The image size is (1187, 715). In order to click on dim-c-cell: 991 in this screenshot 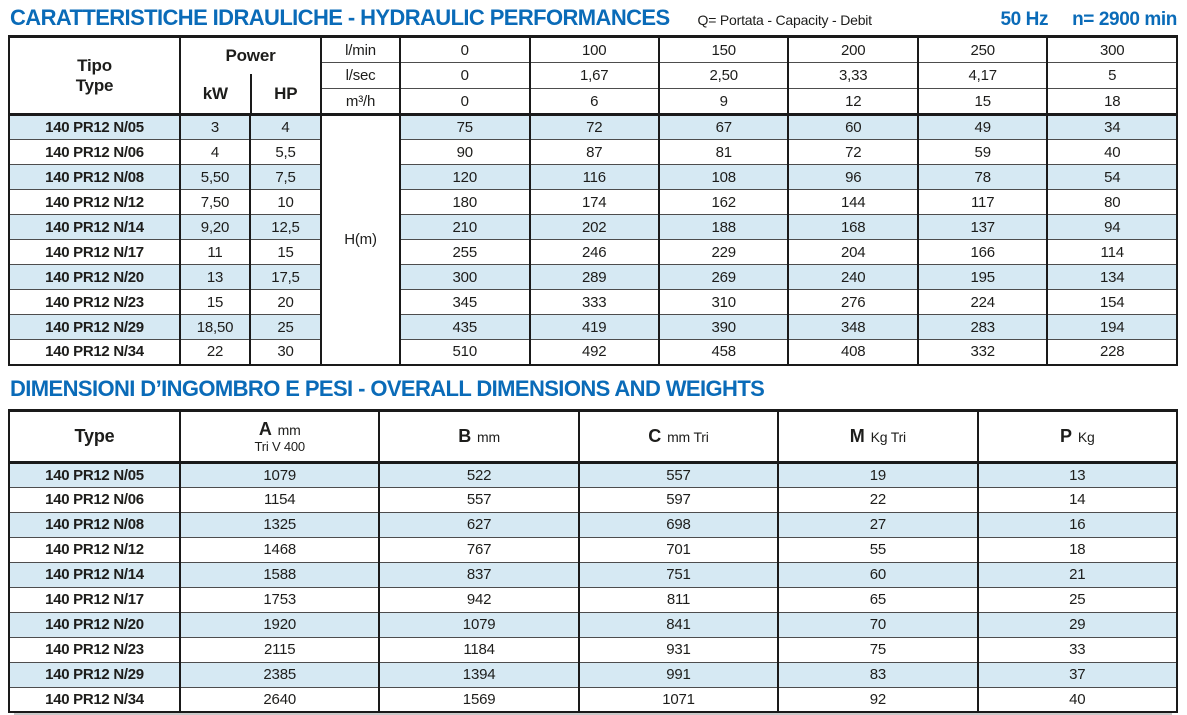, I will do `click(678, 674)`.